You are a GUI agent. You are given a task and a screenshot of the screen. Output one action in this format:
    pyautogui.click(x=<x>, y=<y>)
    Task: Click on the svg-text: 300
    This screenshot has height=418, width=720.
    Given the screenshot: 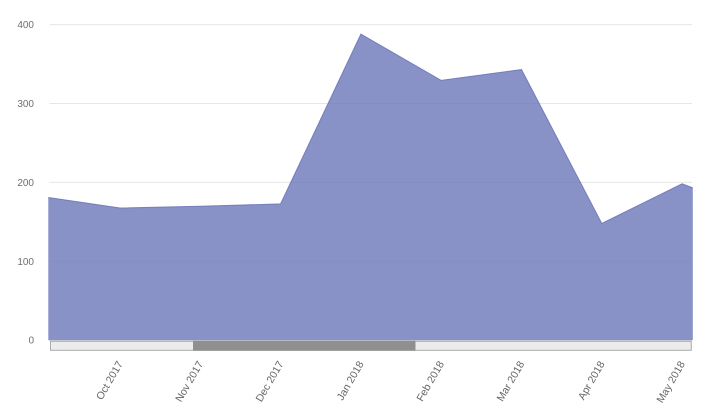 What is the action you would take?
    pyautogui.click(x=25, y=104)
    